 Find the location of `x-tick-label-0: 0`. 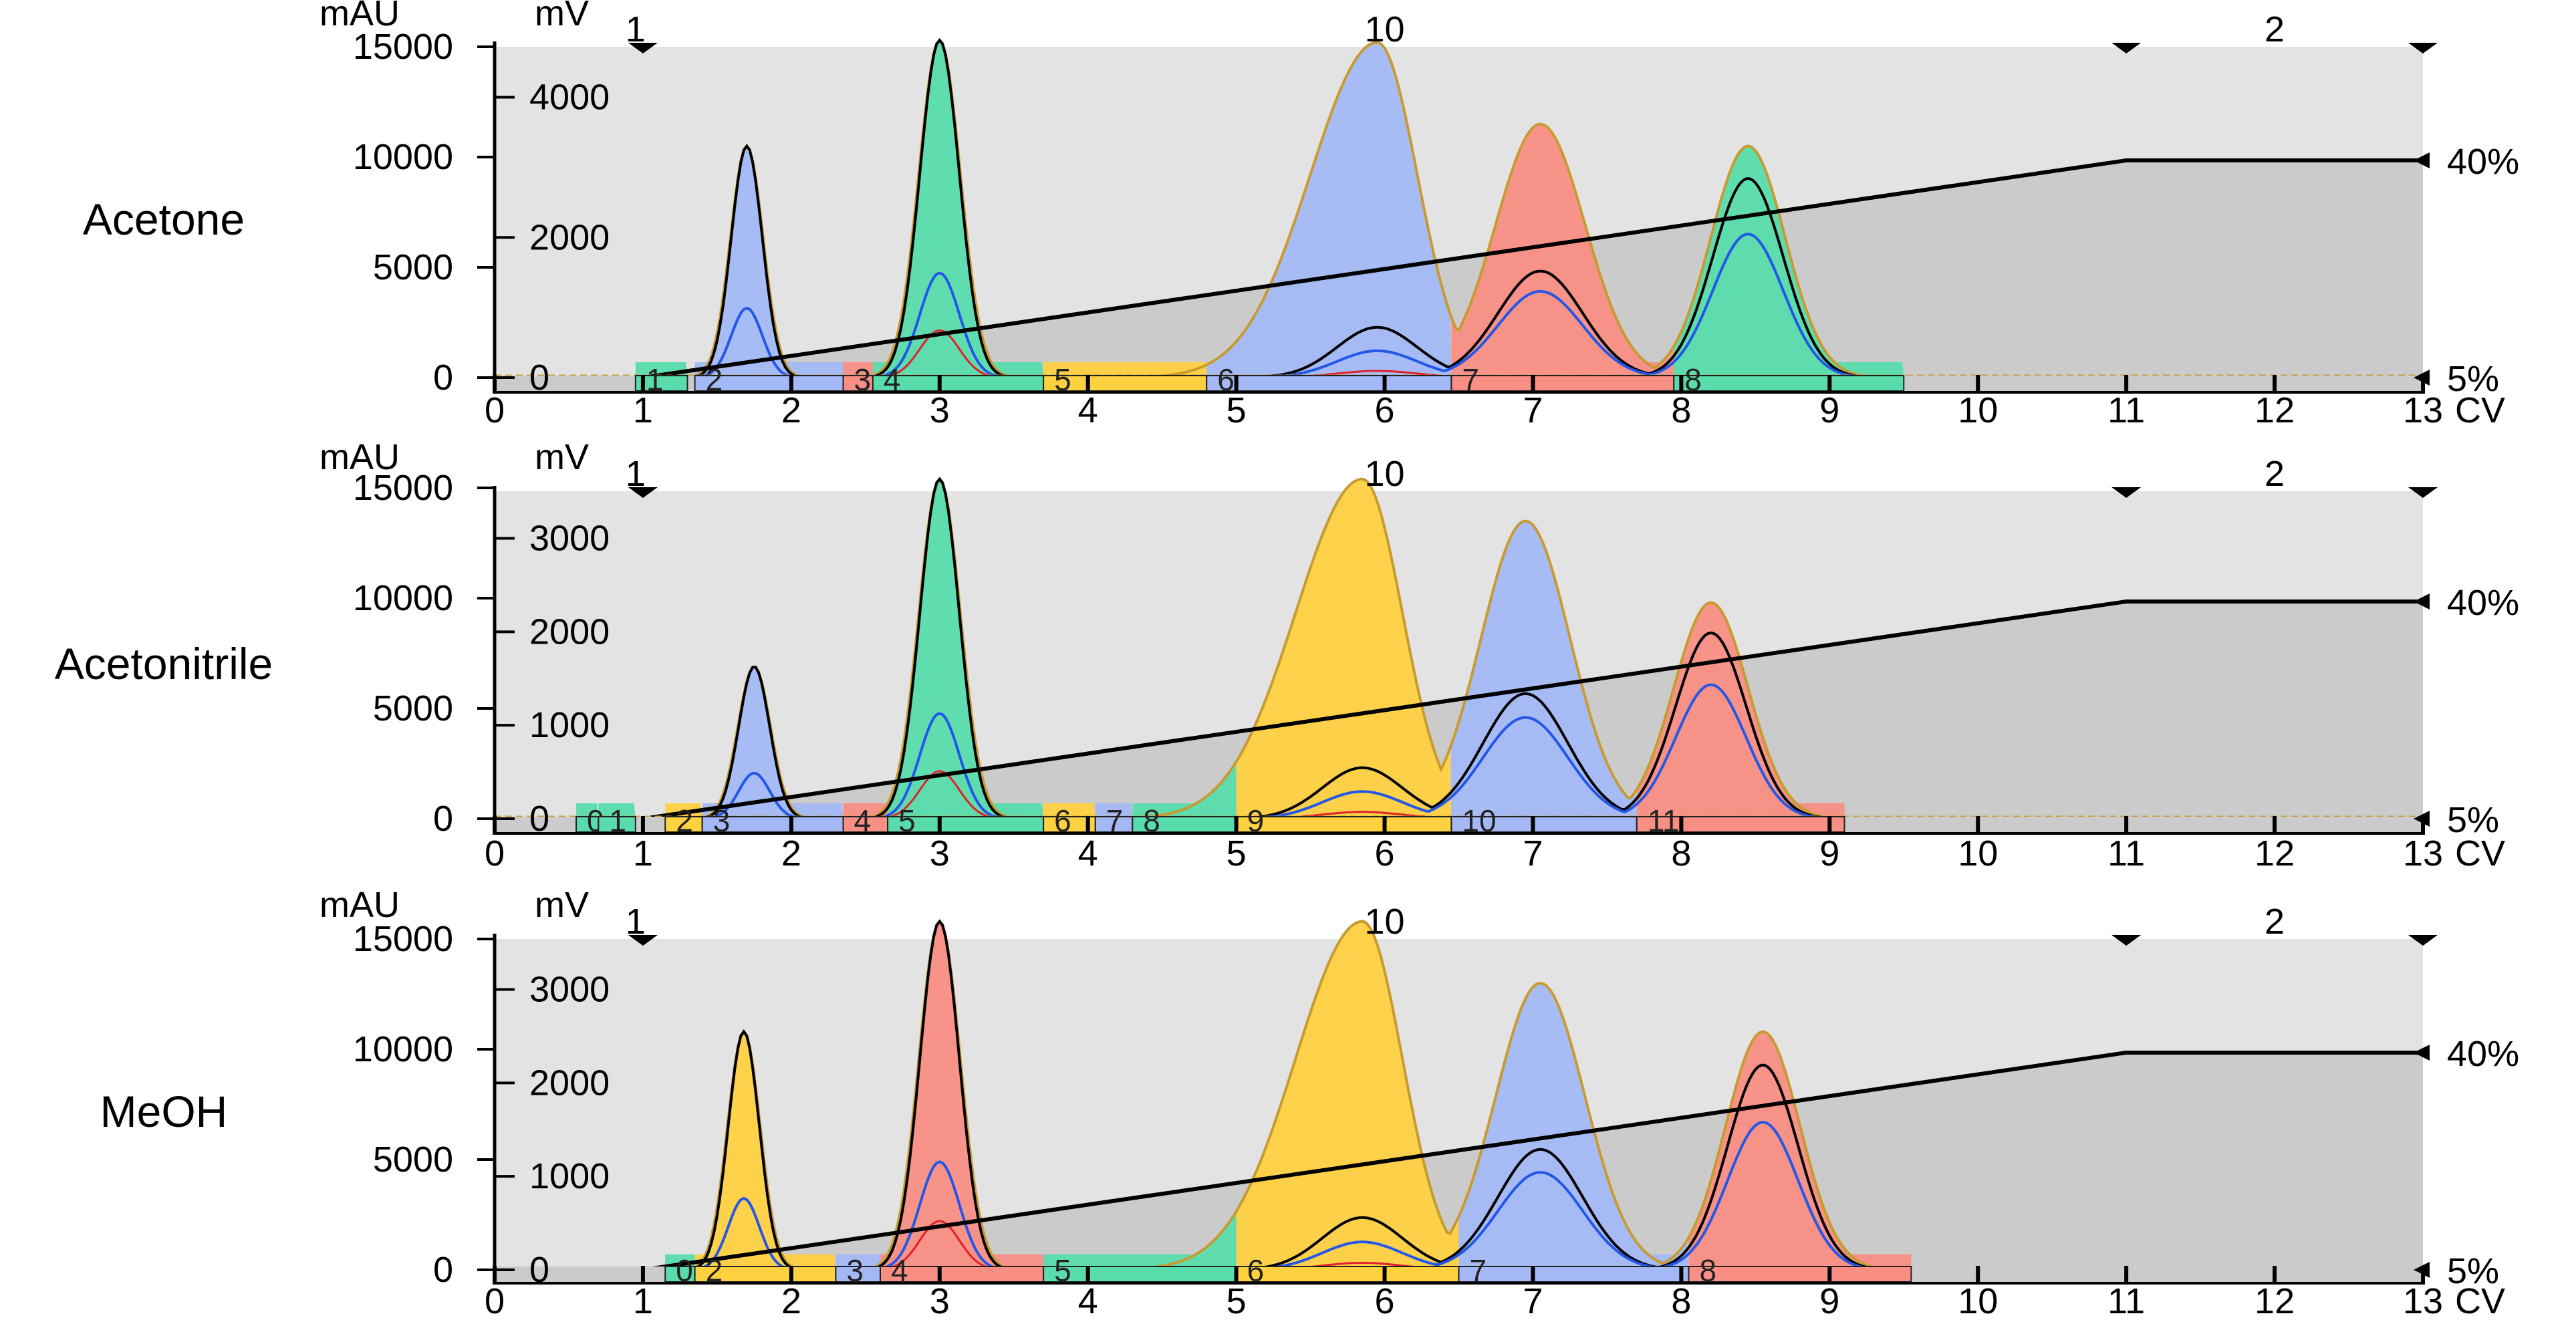

x-tick-label-0: 0 is located at coordinates (495, 410).